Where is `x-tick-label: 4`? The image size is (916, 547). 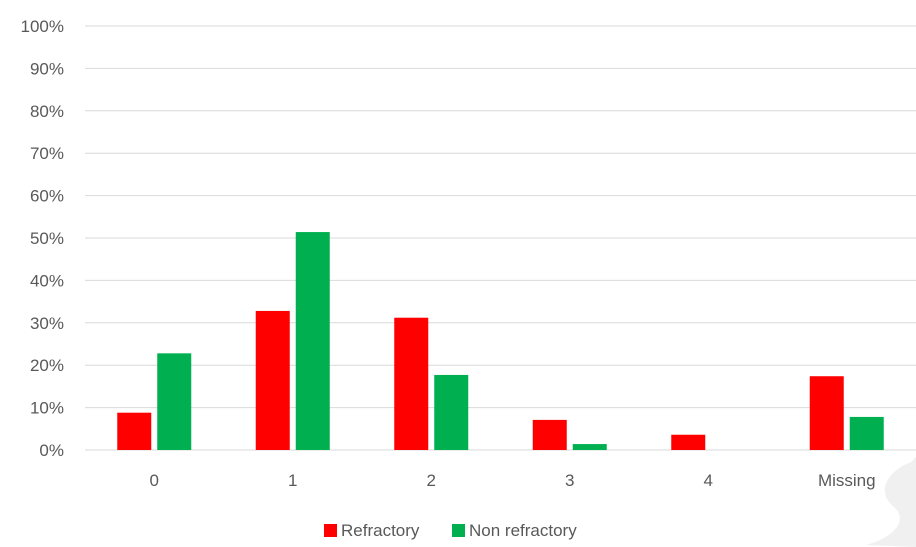
x-tick-label: 4 is located at coordinates (708, 480).